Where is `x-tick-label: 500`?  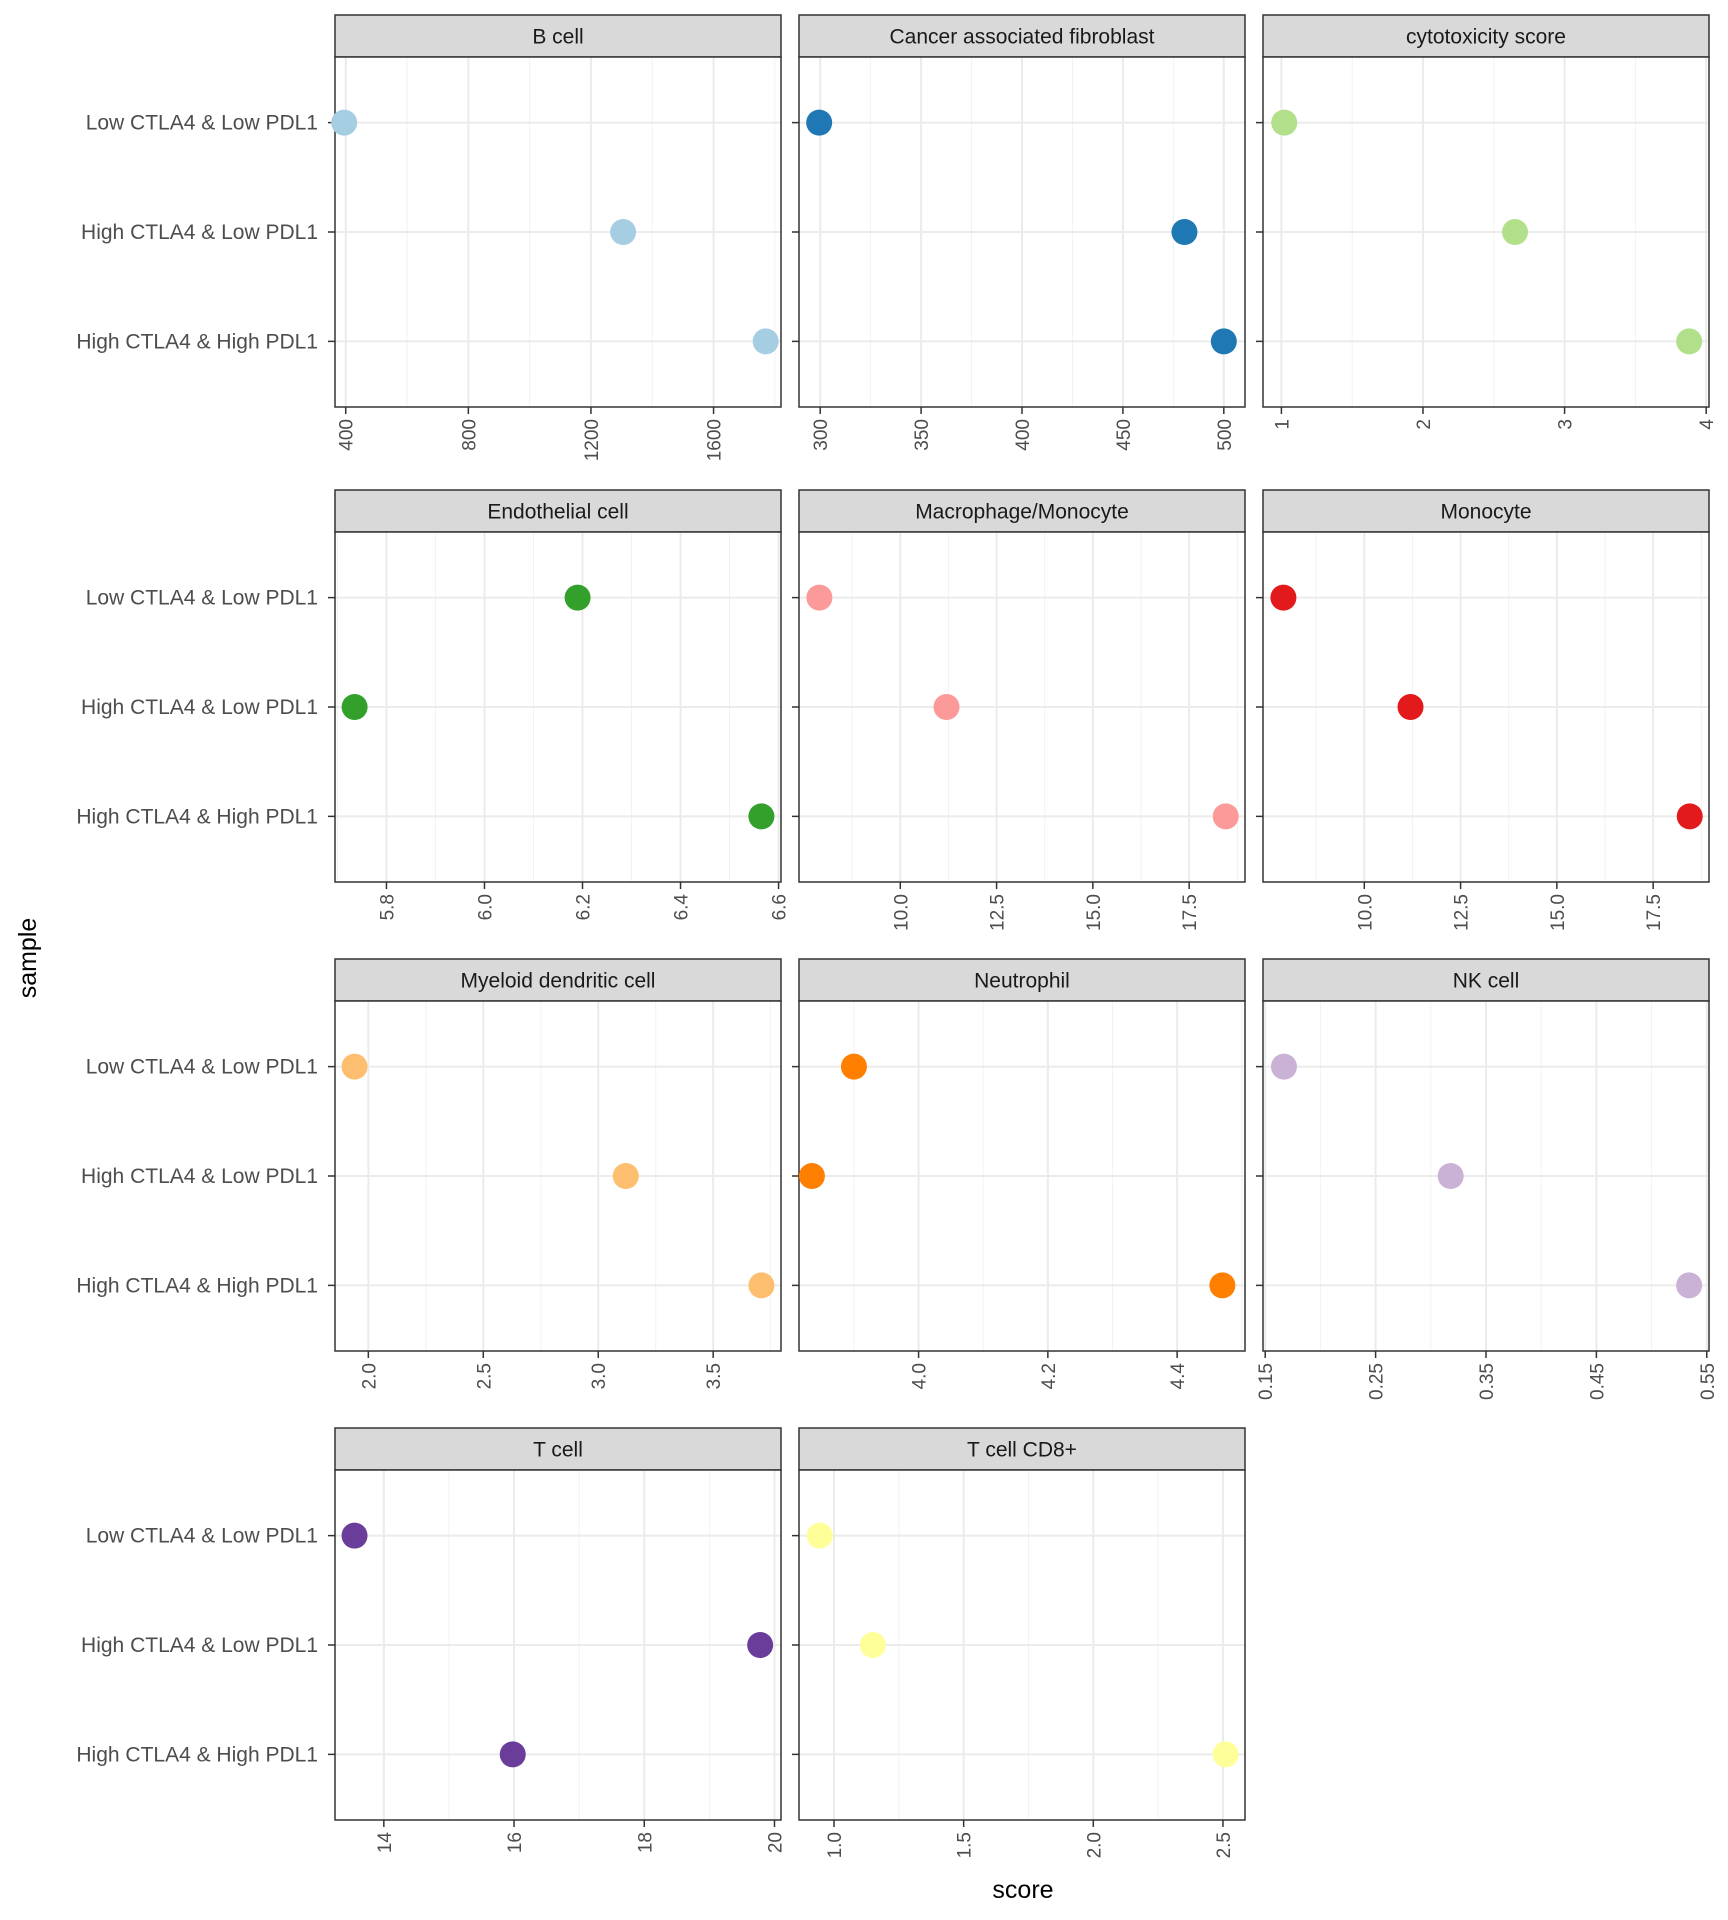
x-tick-label: 500 is located at coordinates (1225, 435).